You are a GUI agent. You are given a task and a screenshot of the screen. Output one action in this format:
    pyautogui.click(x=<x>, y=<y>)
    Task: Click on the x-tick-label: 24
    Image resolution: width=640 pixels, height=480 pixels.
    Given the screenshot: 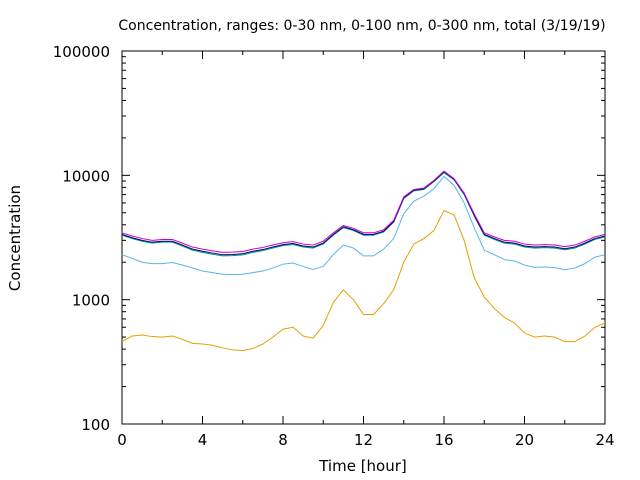 What is the action you would take?
    pyautogui.click(x=604, y=440)
    